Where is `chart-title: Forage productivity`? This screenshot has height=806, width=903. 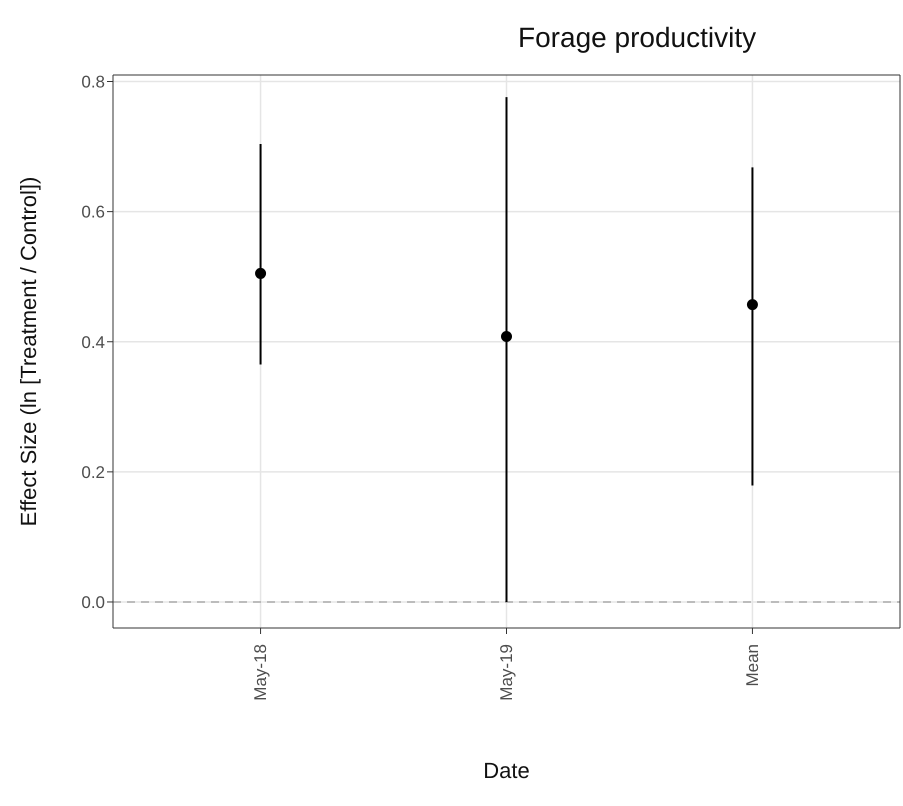 chart-title: Forage productivity is located at coordinates (637, 38).